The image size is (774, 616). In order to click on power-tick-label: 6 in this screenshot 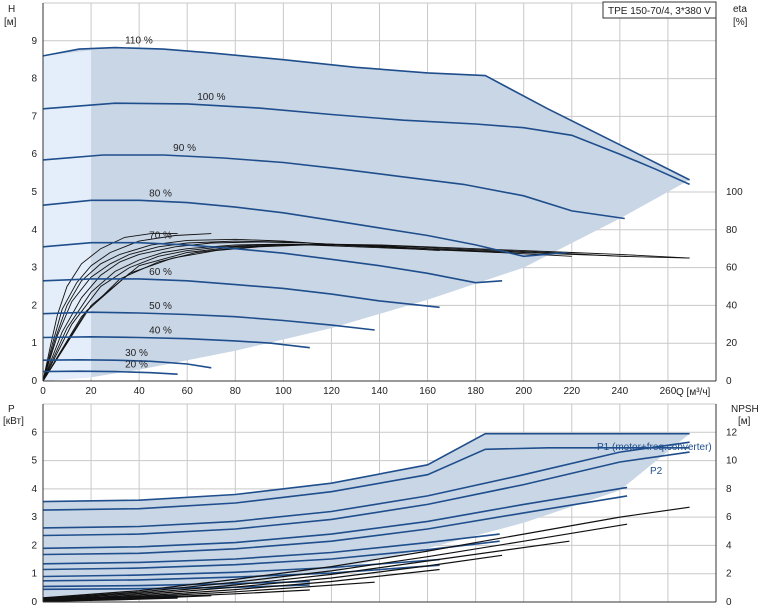, I will do `click(34, 432)`.